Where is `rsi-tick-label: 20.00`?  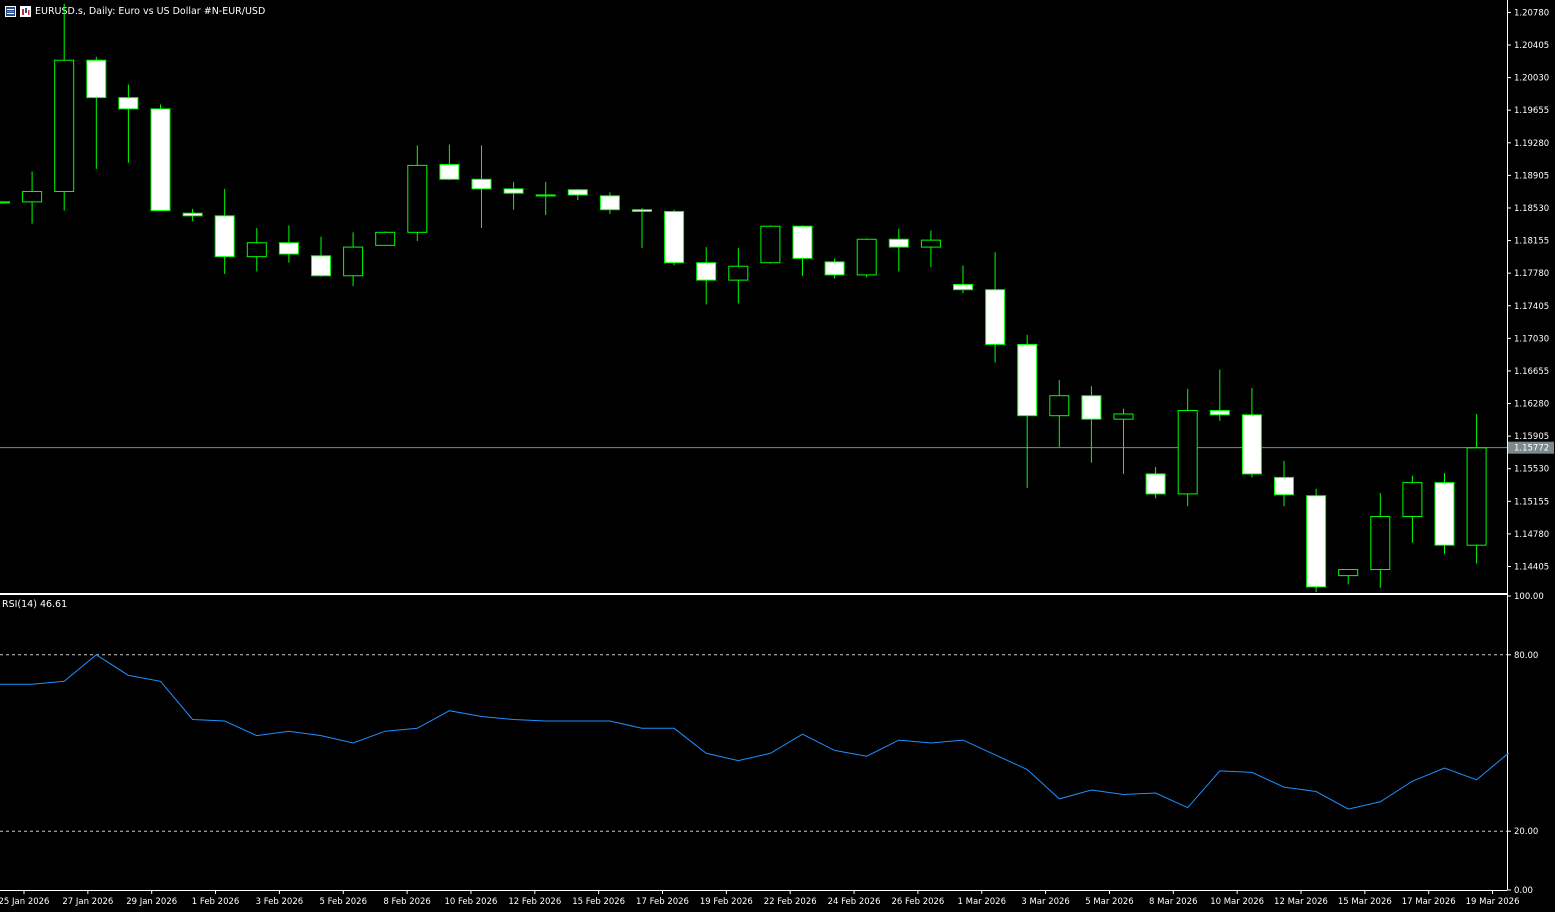 rsi-tick-label: 20.00 is located at coordinates (1526, 832).